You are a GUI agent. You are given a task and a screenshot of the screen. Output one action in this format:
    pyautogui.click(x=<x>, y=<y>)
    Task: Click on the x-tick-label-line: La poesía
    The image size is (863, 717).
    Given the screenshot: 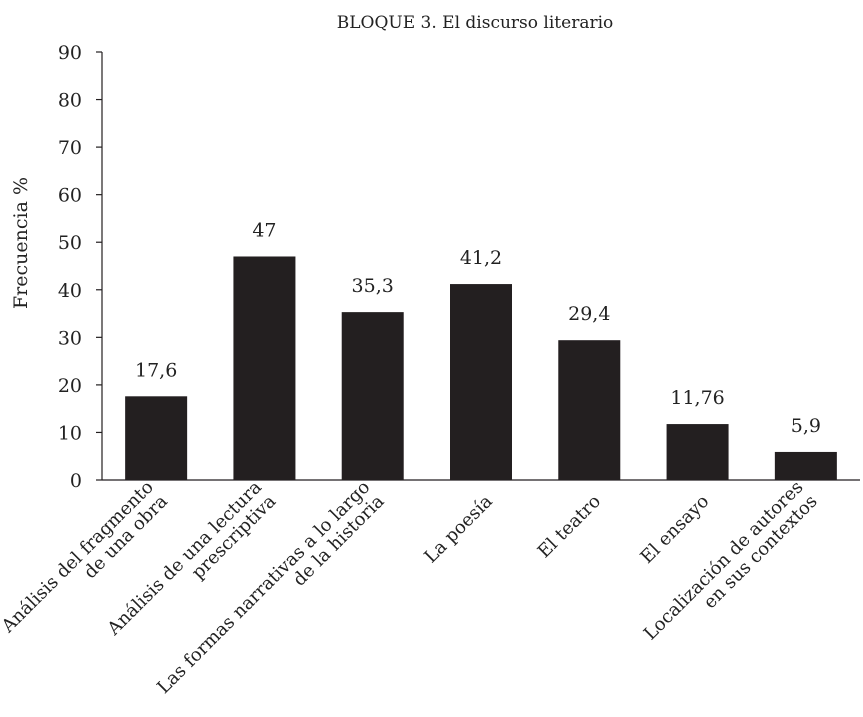 What is the action you would take?
    pyautogui.click(x=458, y=529)
    